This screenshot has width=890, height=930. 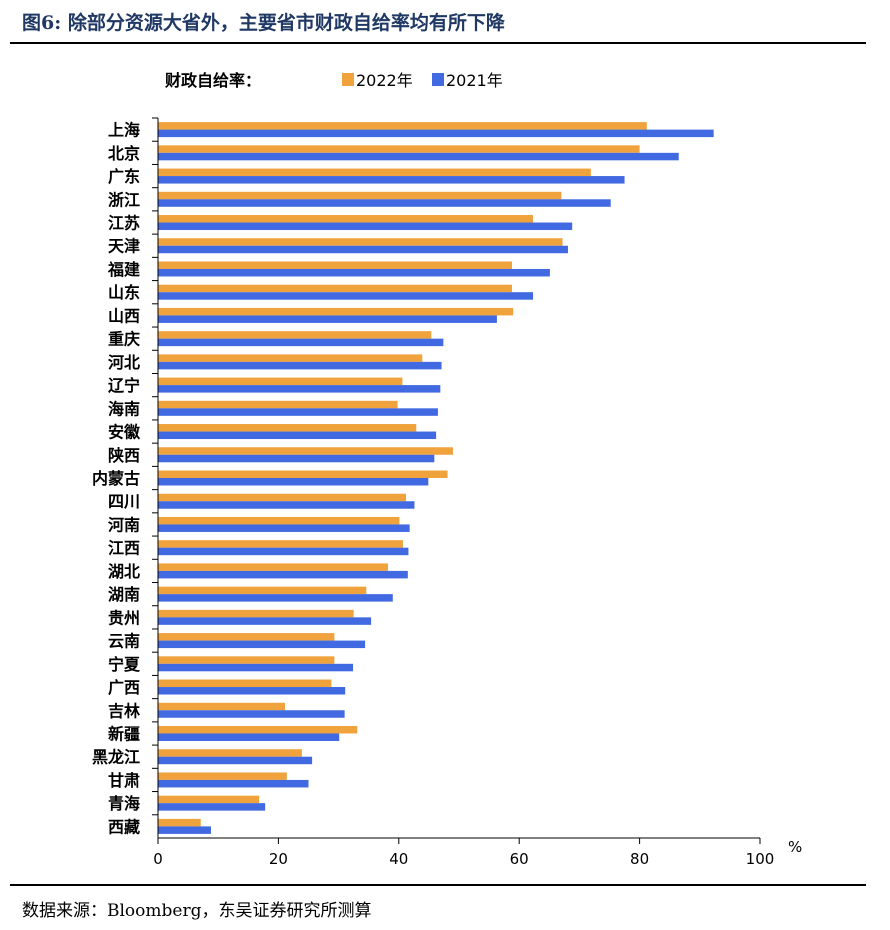 I want to click on bar-2021年-重庆, so click(x=301, y=342).